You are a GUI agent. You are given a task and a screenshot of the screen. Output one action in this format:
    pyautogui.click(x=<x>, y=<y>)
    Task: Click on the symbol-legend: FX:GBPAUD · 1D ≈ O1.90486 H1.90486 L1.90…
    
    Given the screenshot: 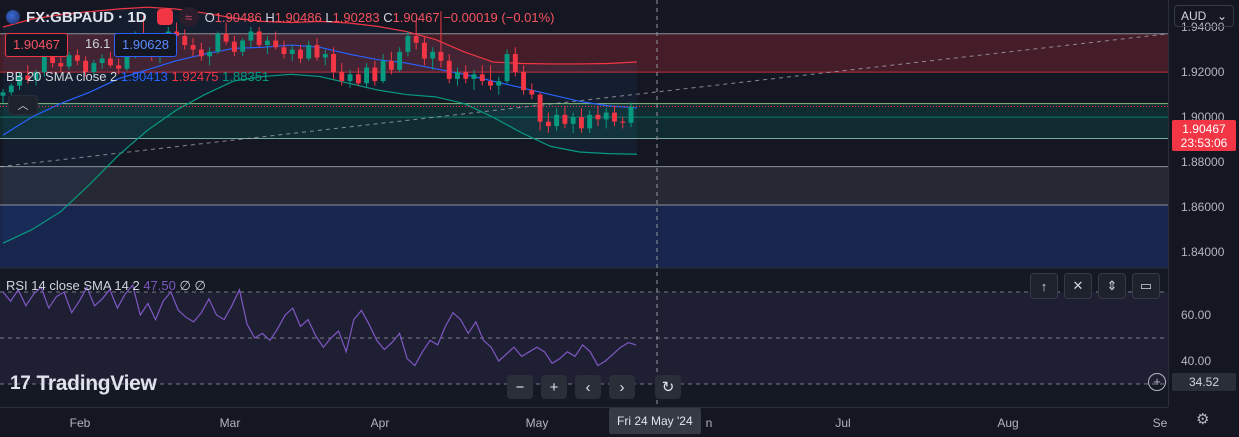 What is the action you would take?
    pyautogui.click(x=280, y=17)
    